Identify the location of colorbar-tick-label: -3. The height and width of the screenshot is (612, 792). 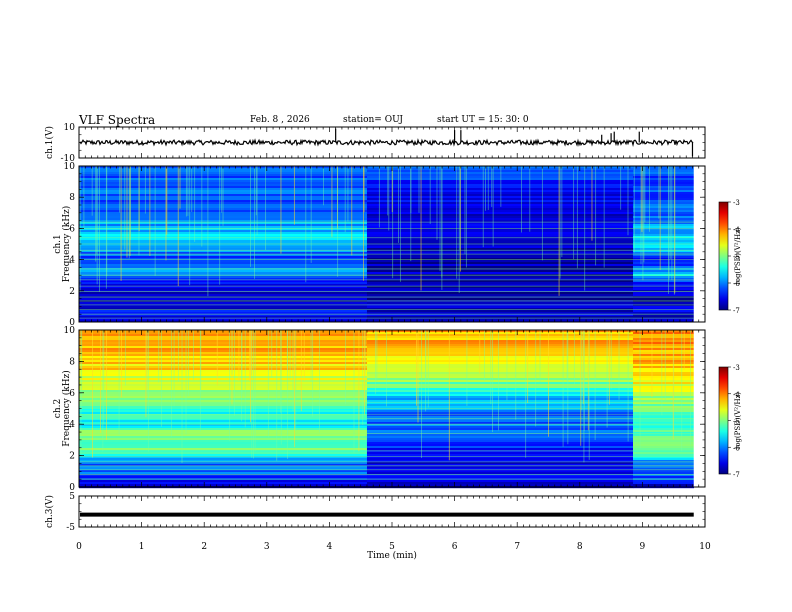
(736, 368).